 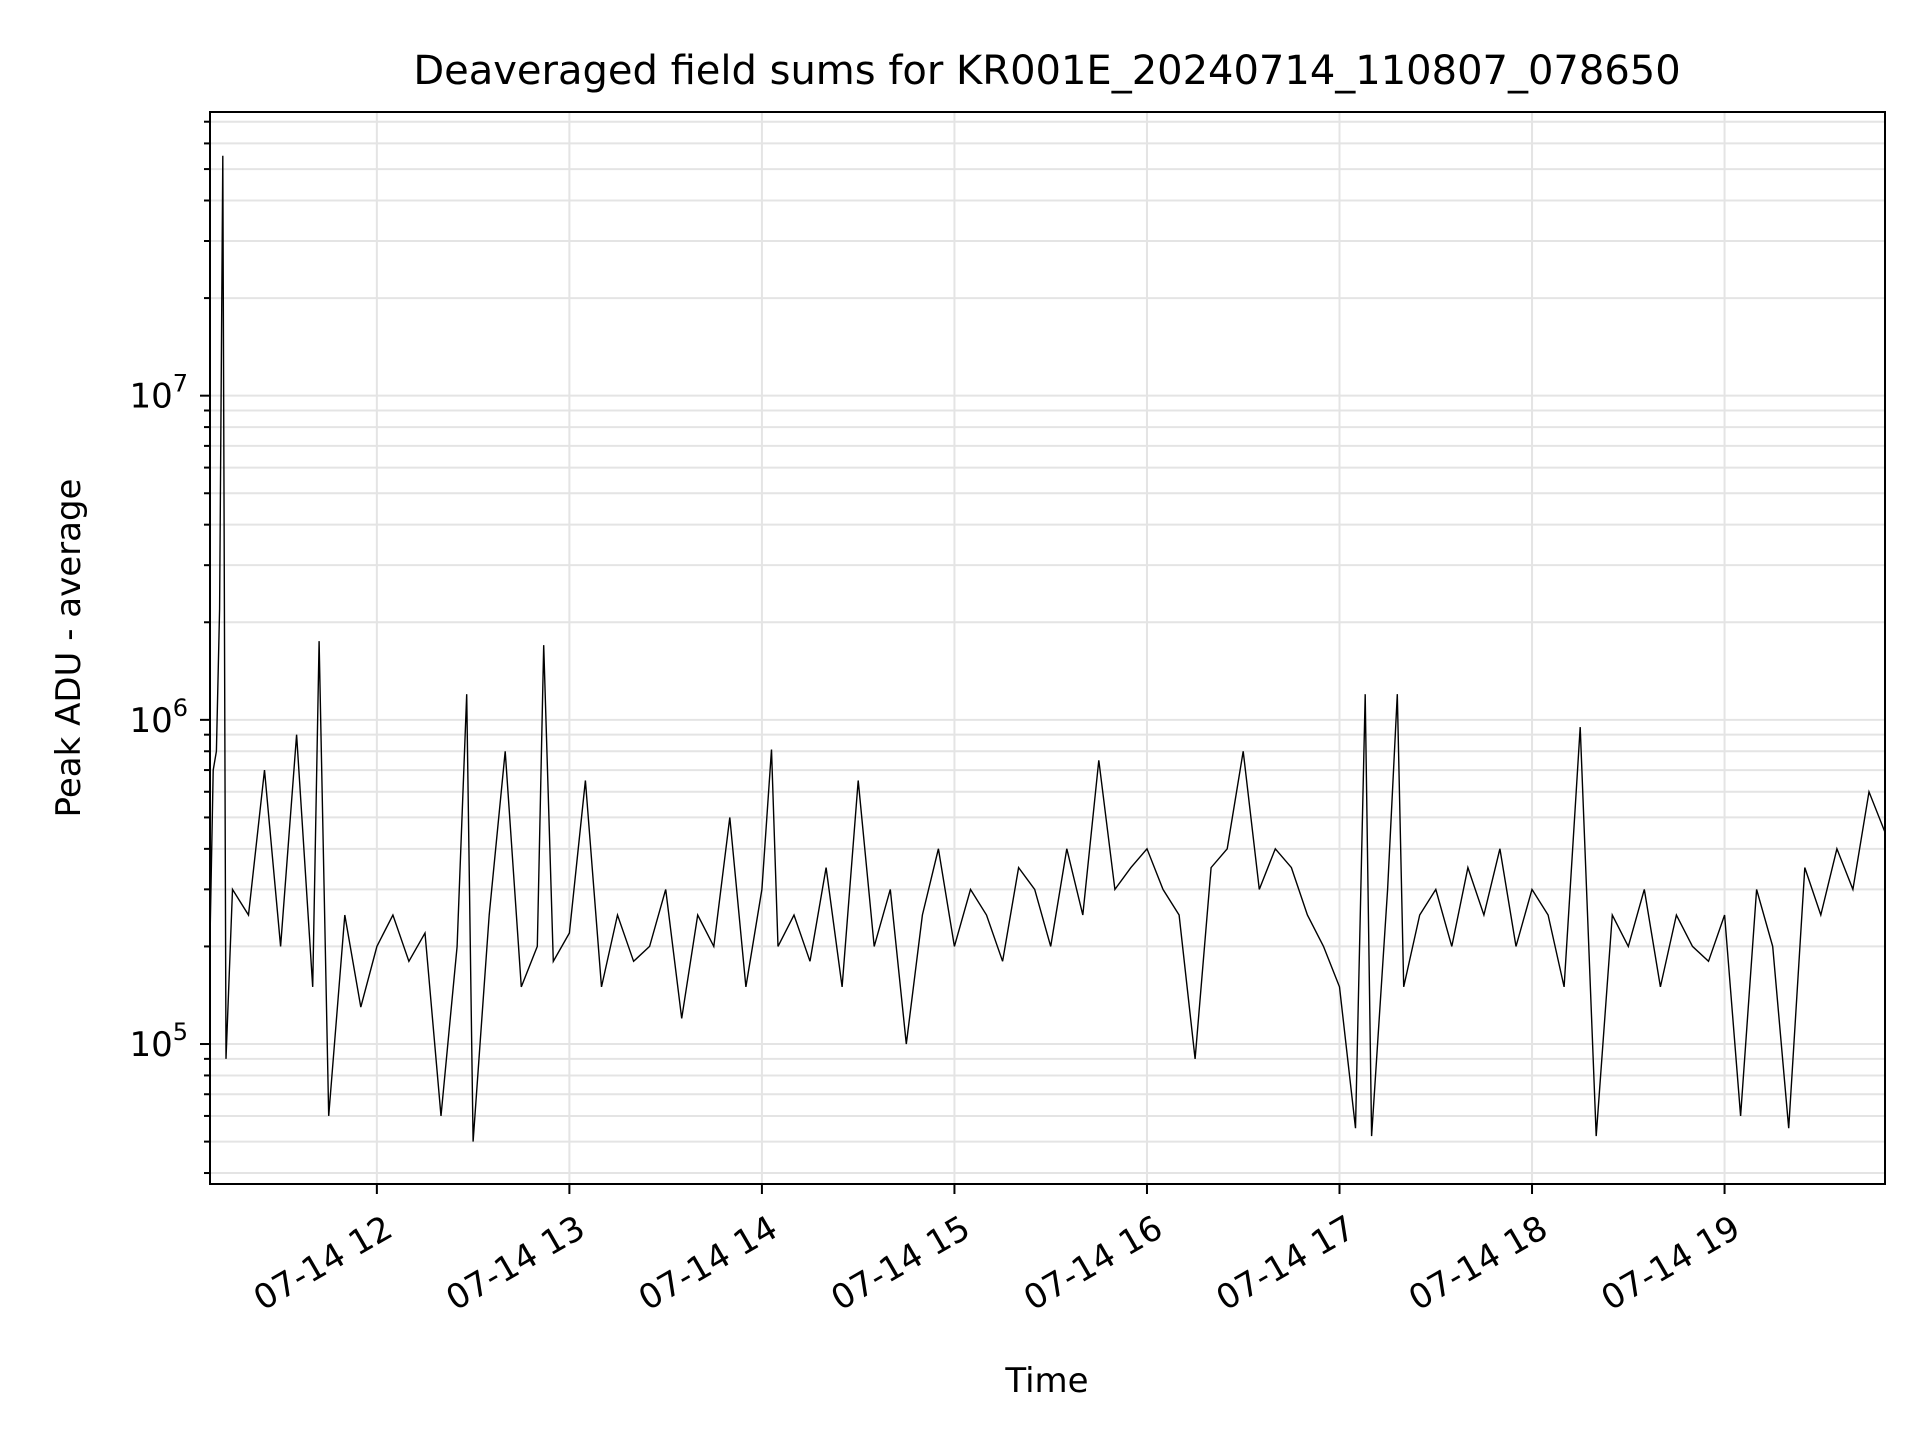 I want to click on y-tick-label-exponent: 5, so click(x=180, y=1032).